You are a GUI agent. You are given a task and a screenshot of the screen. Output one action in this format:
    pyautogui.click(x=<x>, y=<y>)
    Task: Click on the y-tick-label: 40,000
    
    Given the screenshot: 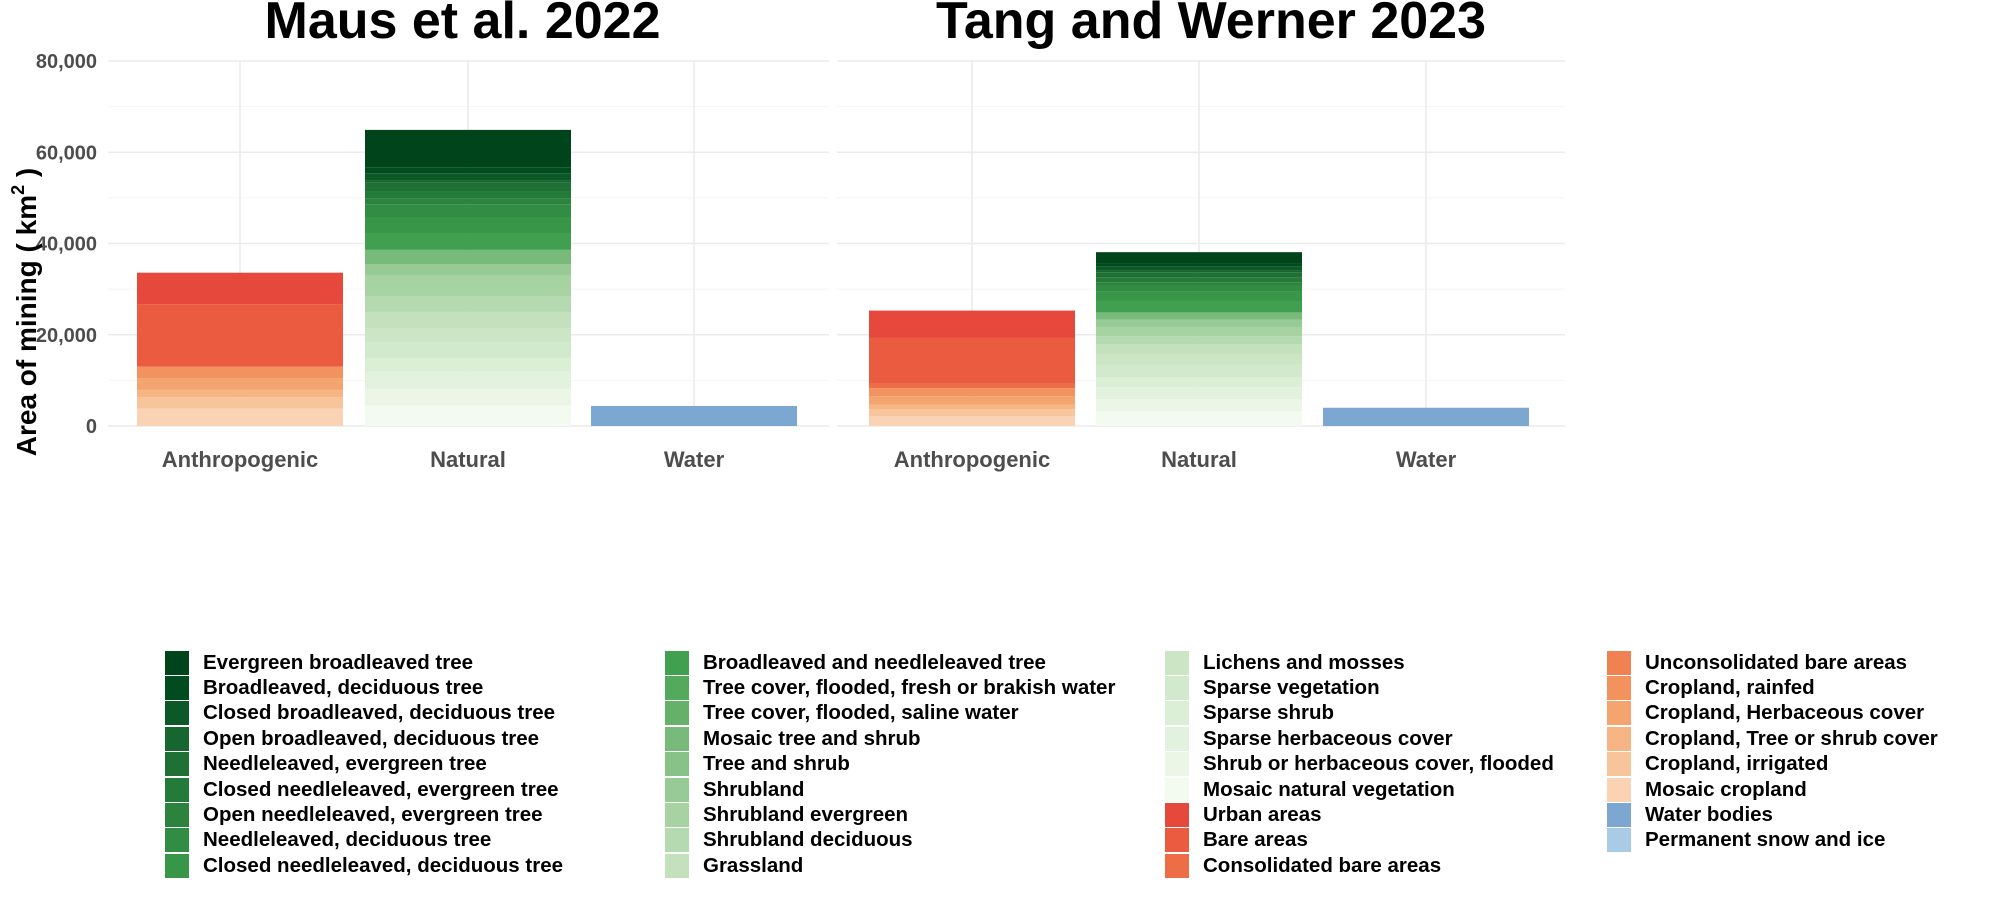 What is the action you would take?
    pyautogui.click(x=66, y=245)
    